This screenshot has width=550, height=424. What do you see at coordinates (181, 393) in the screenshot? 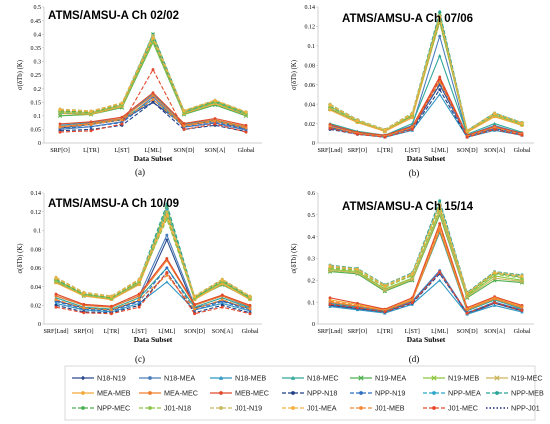
I see `legend-label: MEA-MEC` at bounding box center [181, 393].